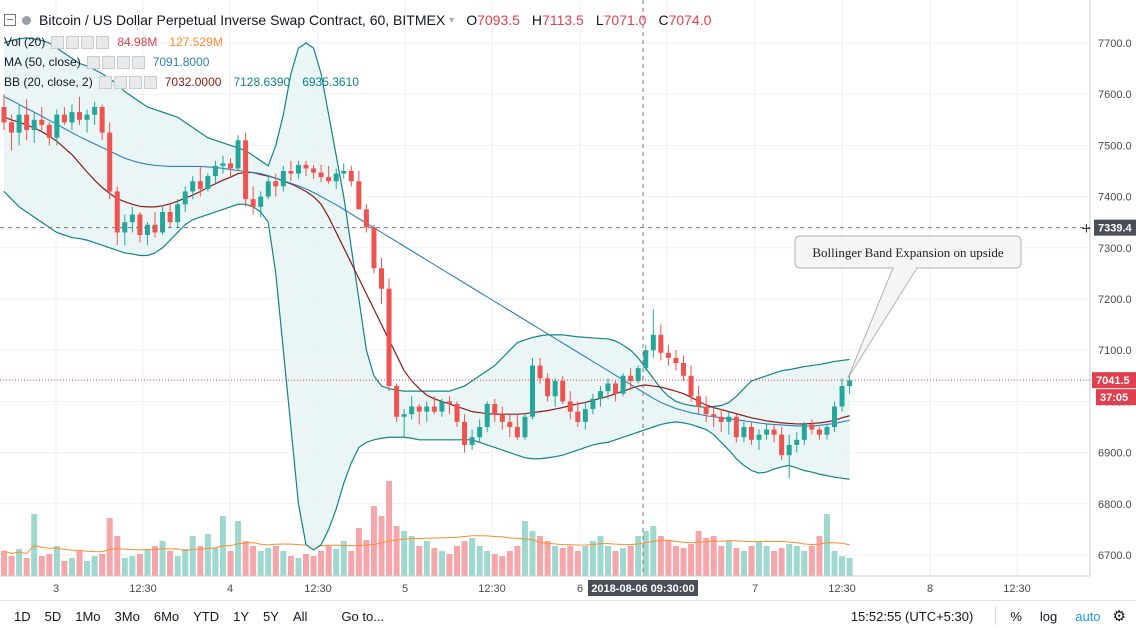  What do you see at coordinates (563, 20) in the screenshot?
I see `ohlc-high-value: 7113.5` at bounding box center [563, 20].